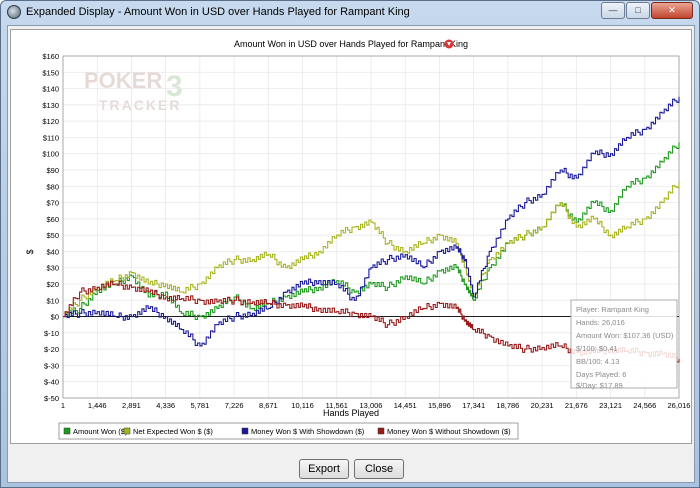 The width and height of the screenshot is (700, 488). I want to click on y-tick-label: $-50, so click(51, 398).